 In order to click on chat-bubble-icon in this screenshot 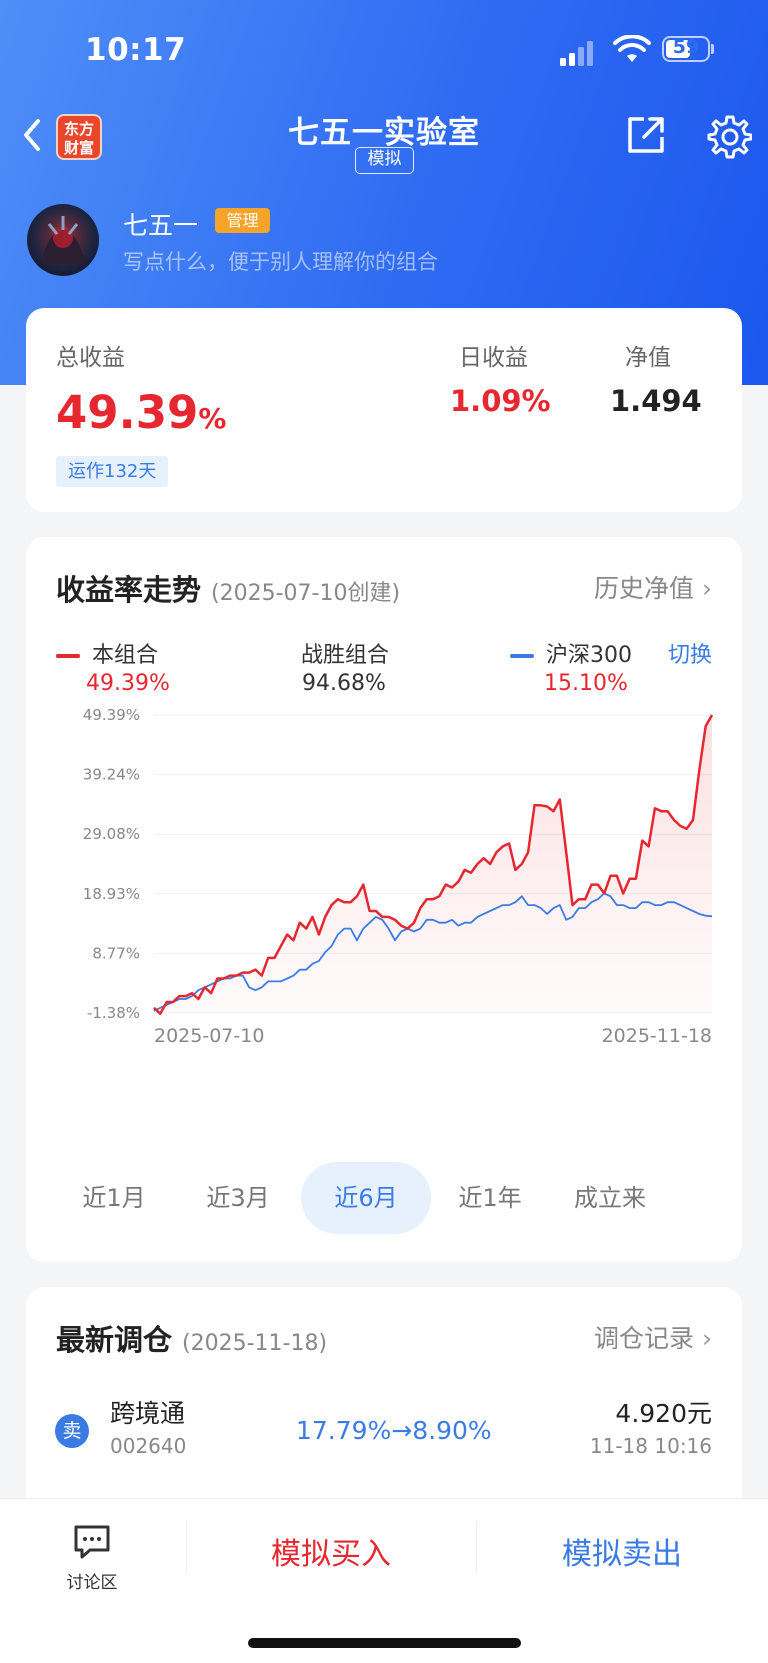, I will do `click(92, 1542)`.